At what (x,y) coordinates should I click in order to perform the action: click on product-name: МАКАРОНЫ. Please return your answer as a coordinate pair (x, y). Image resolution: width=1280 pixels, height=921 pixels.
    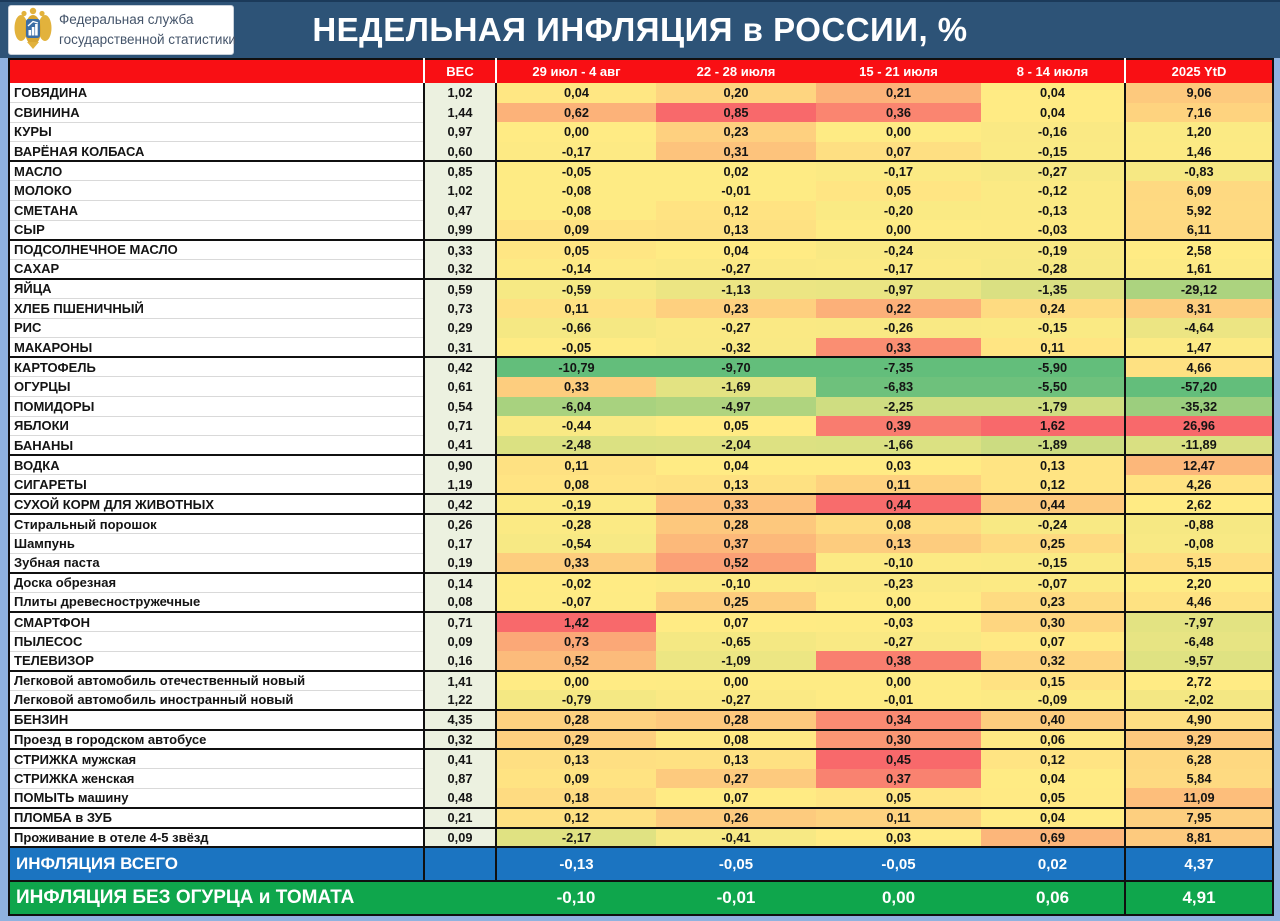
    Looking at the image, I should click on (217, 348).